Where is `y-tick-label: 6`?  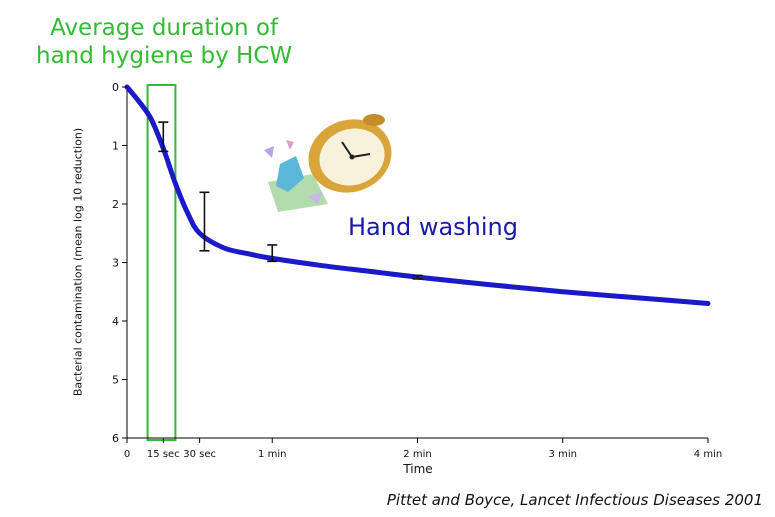
y-tick-label: 6 is located at coordinates (115, 438).